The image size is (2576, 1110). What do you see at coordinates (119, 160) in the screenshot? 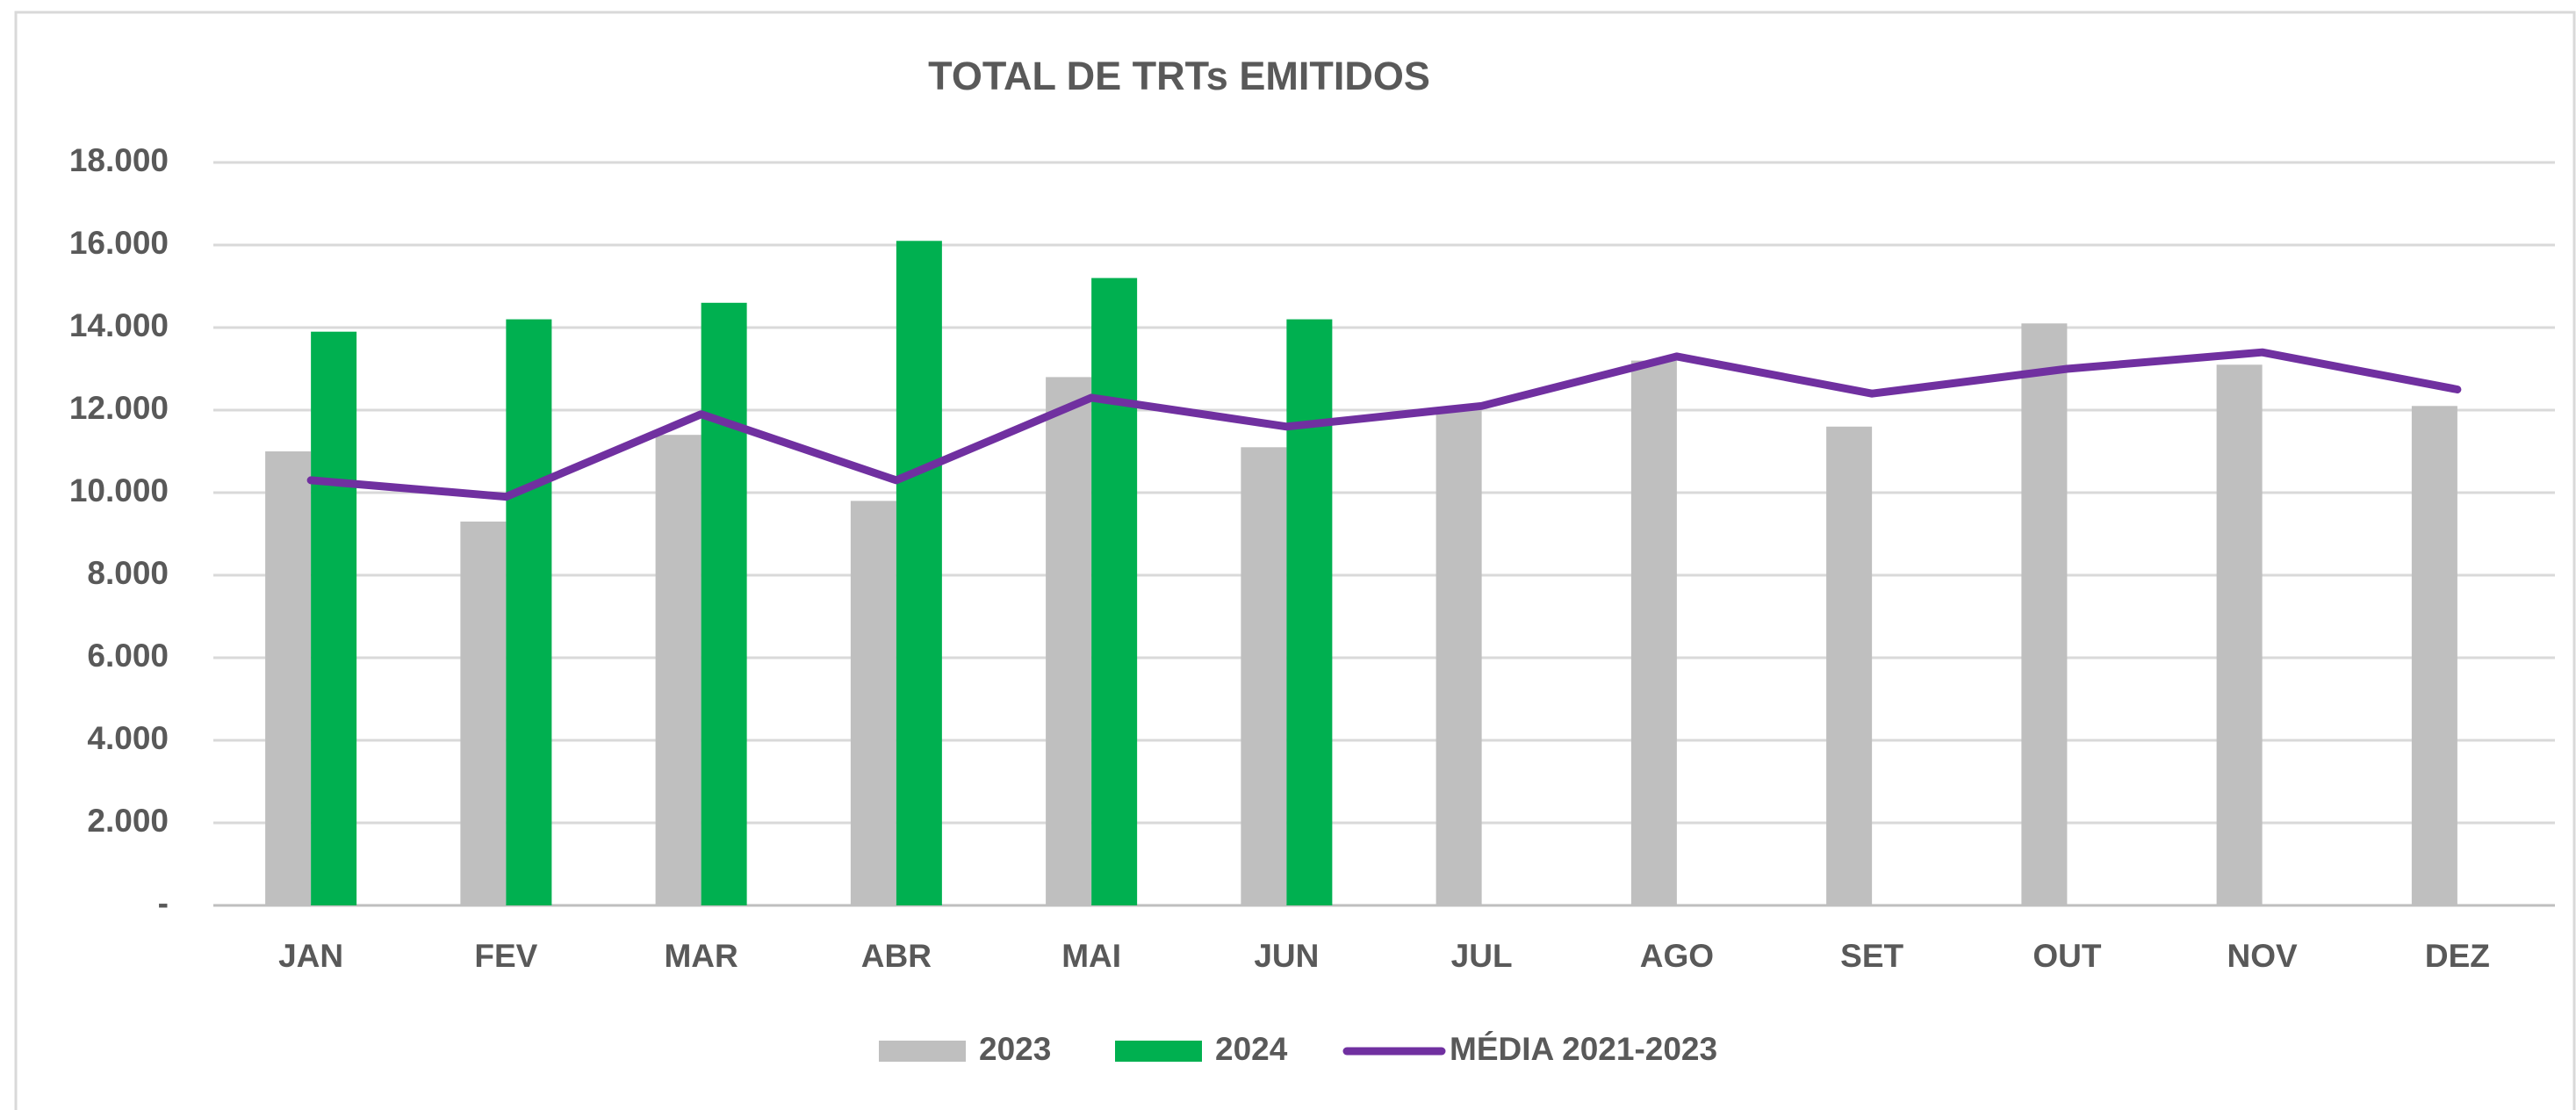
I see `y-tick-label: 18.000` at bounding box center [119, 160].